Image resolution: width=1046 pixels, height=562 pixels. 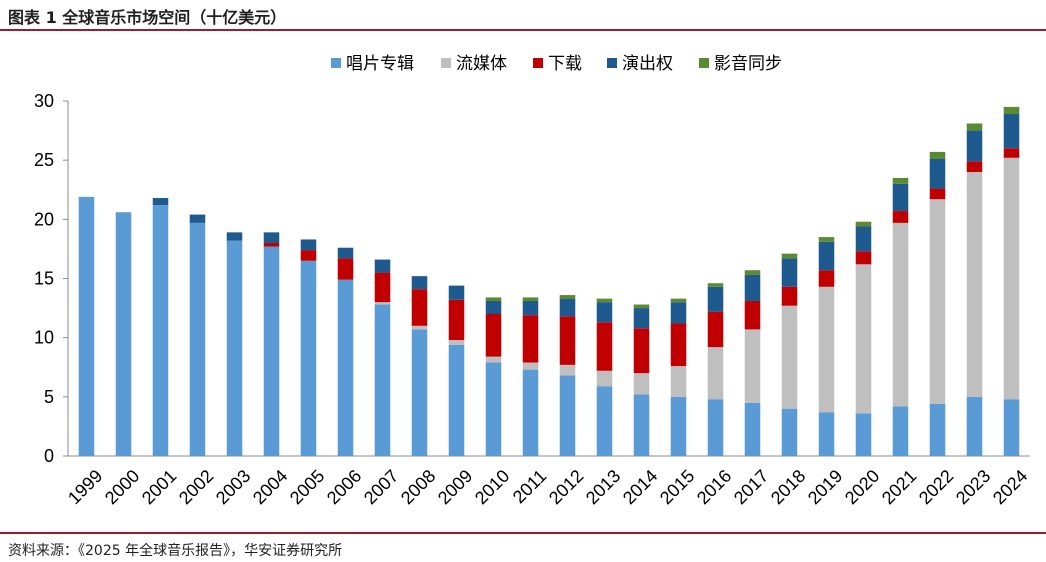 I want to click on title-rule, so click(x=523, y=30).